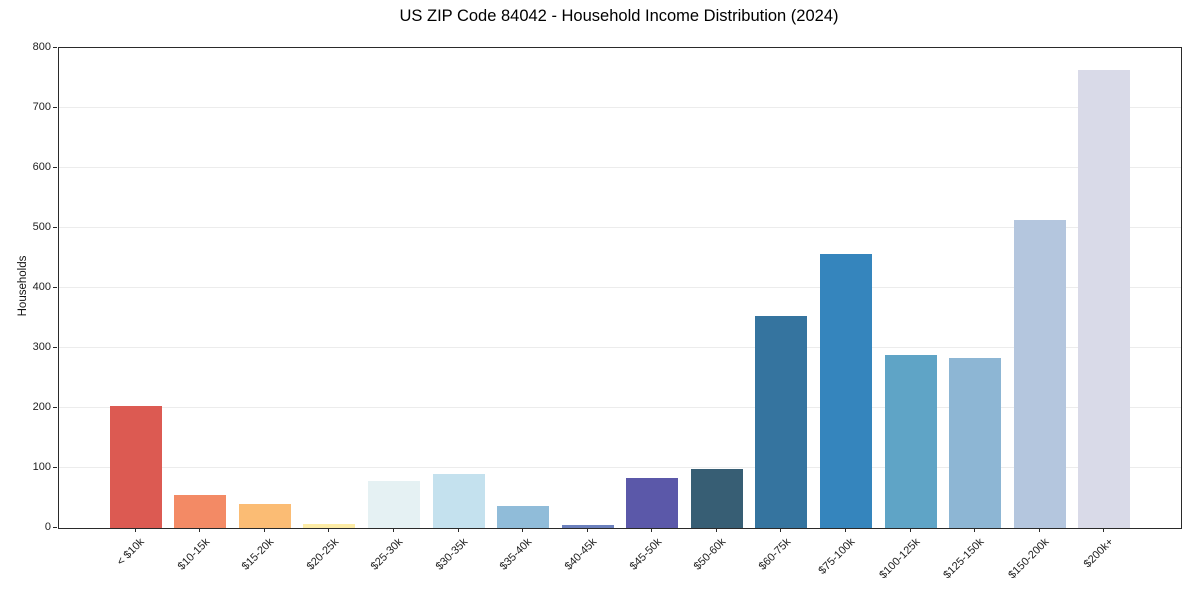 The height and width of the screenshot is (590, 1189). I want to click on x-tick-label: $100-125k, so click(899, 559).